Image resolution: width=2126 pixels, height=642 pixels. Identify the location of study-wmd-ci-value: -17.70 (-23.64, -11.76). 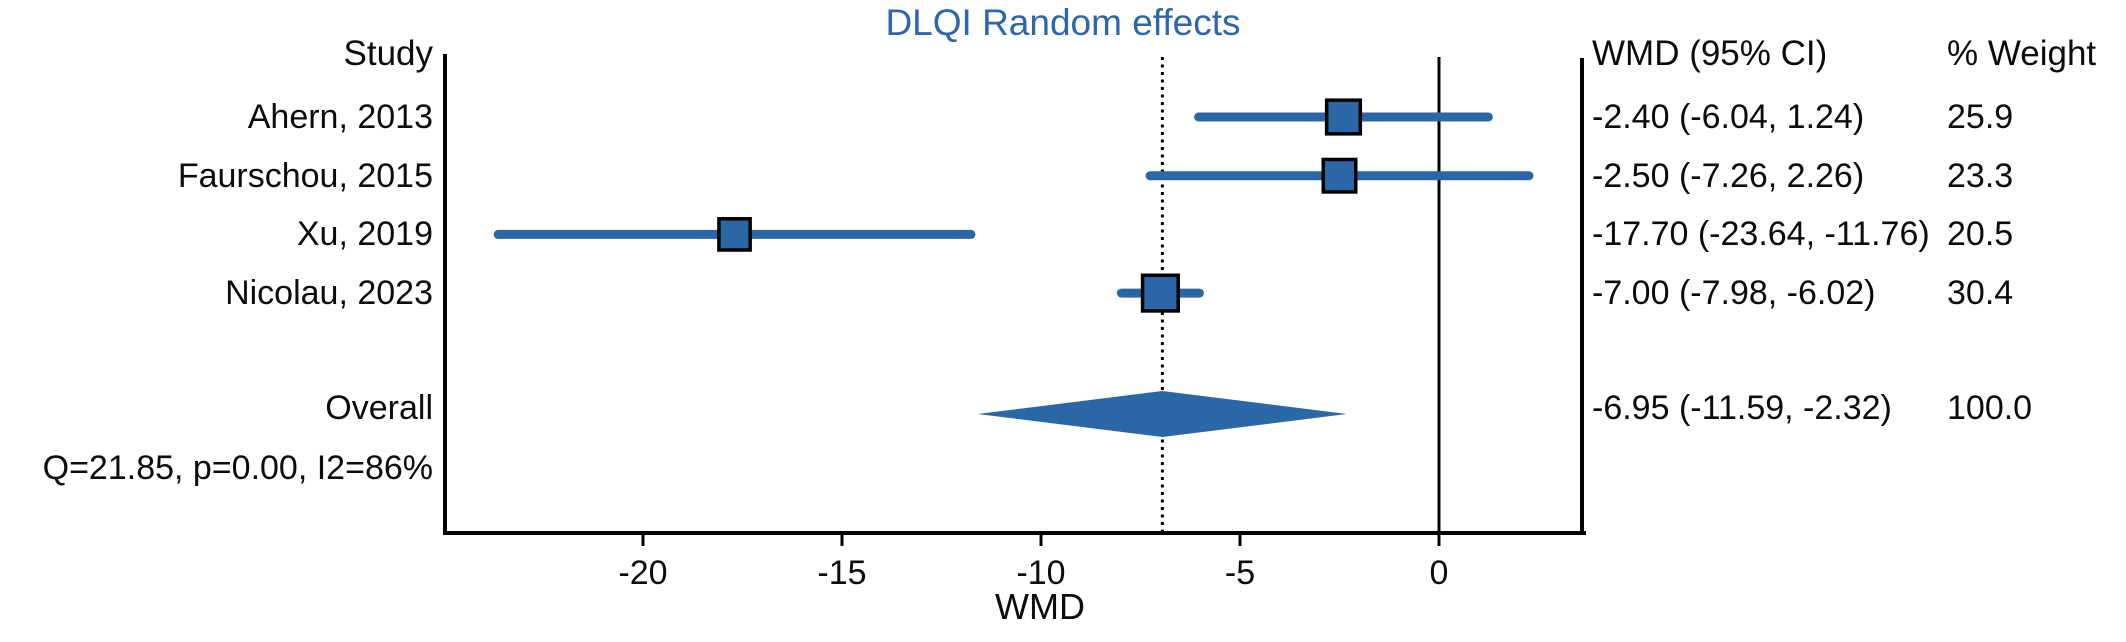
(1761, 234).